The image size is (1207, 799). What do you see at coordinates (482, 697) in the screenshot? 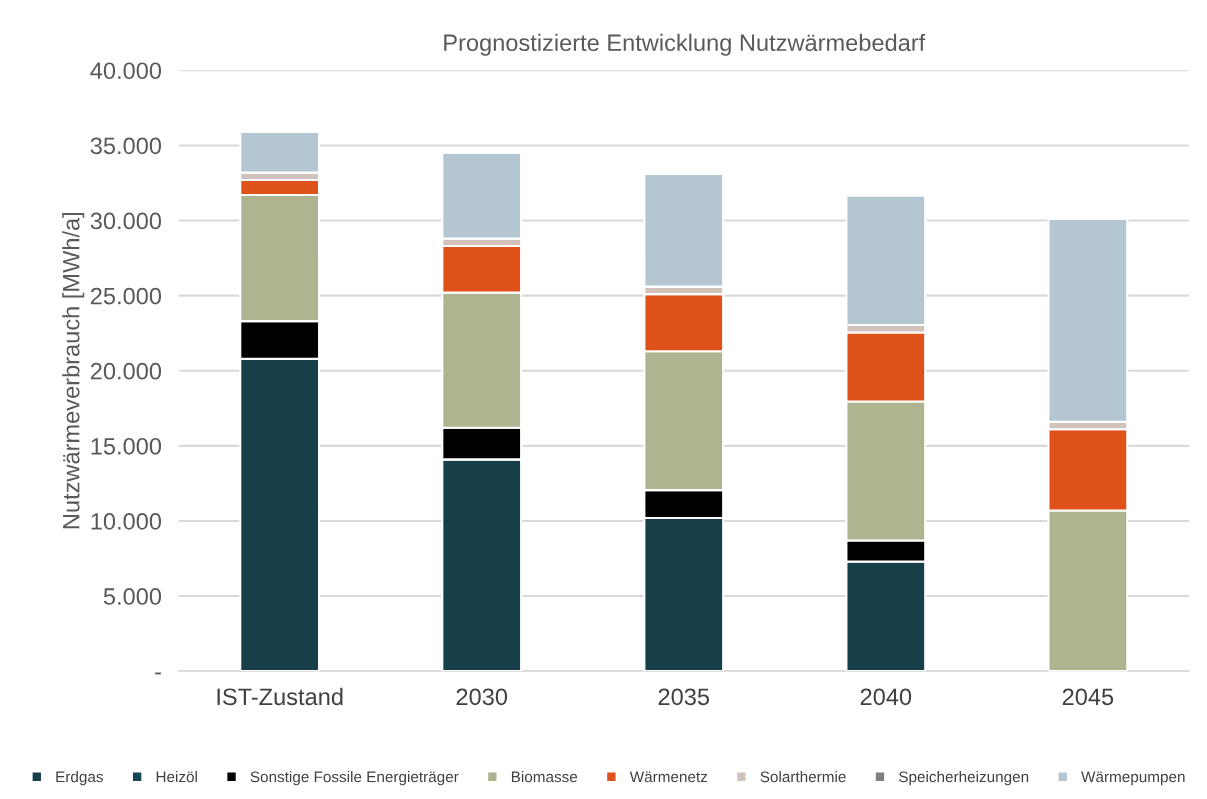
I see `x-tick-label: 2030` at bounding box center [482, 697].